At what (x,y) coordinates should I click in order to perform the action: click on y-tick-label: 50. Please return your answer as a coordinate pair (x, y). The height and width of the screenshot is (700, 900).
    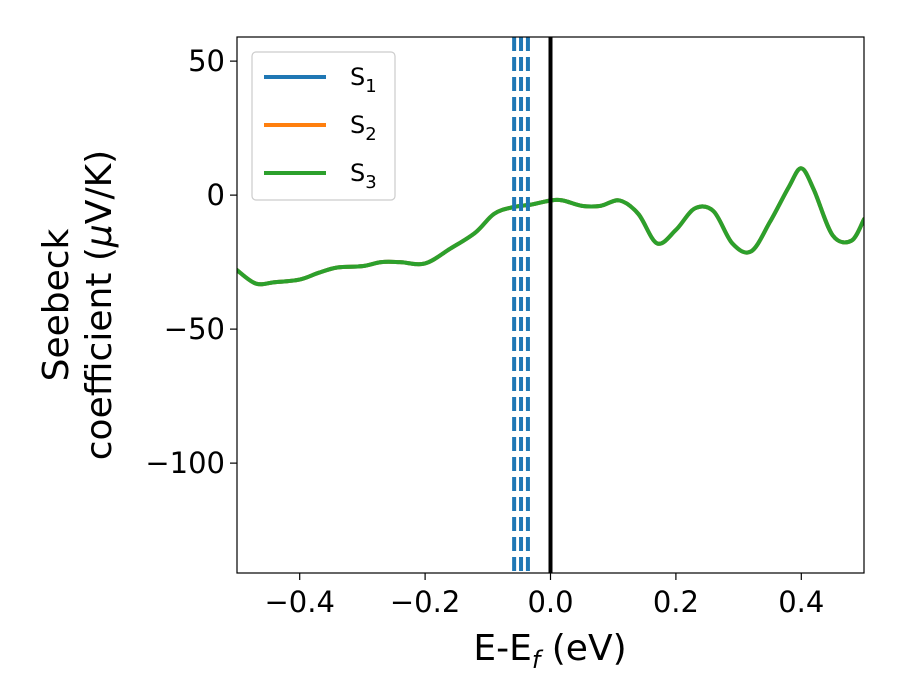
    Looking at the image, I should click on (206, 61).